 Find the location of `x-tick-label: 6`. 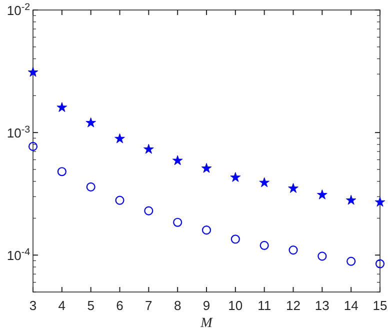

x-tick-label: 6 is located at coordinates (120, 305).